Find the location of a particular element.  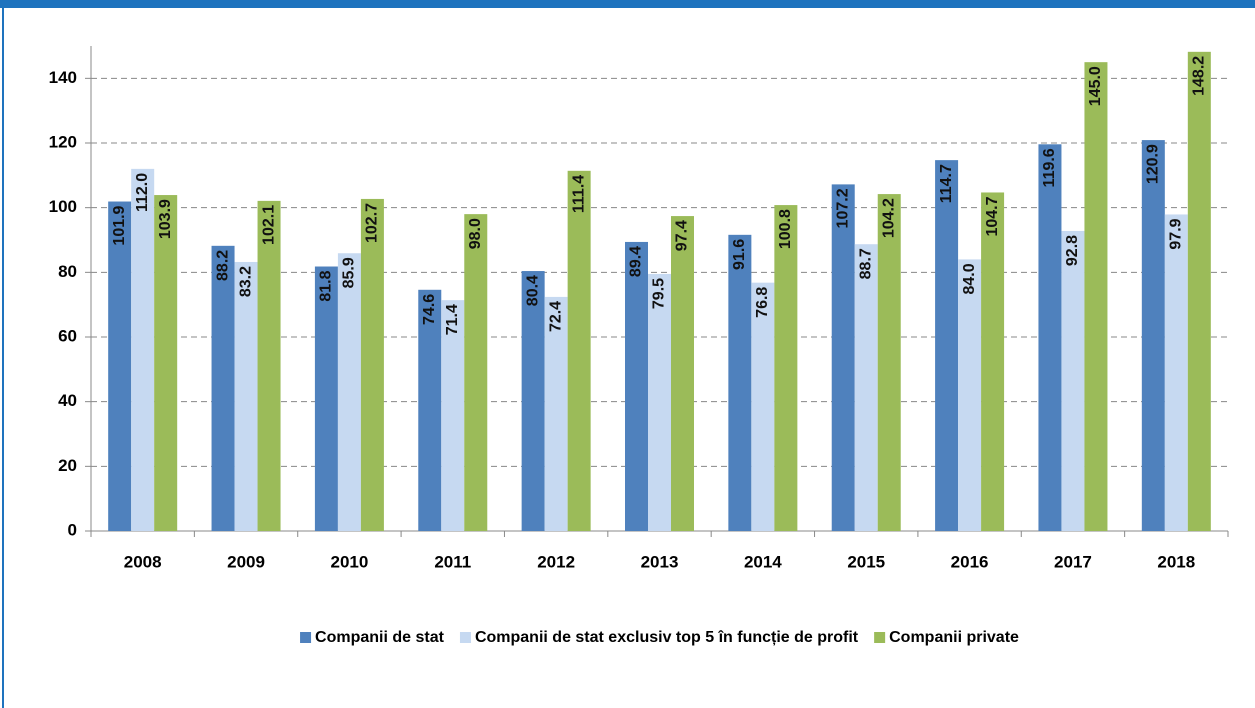

y-tick-label: 140 is located at coordinates (63, 77).